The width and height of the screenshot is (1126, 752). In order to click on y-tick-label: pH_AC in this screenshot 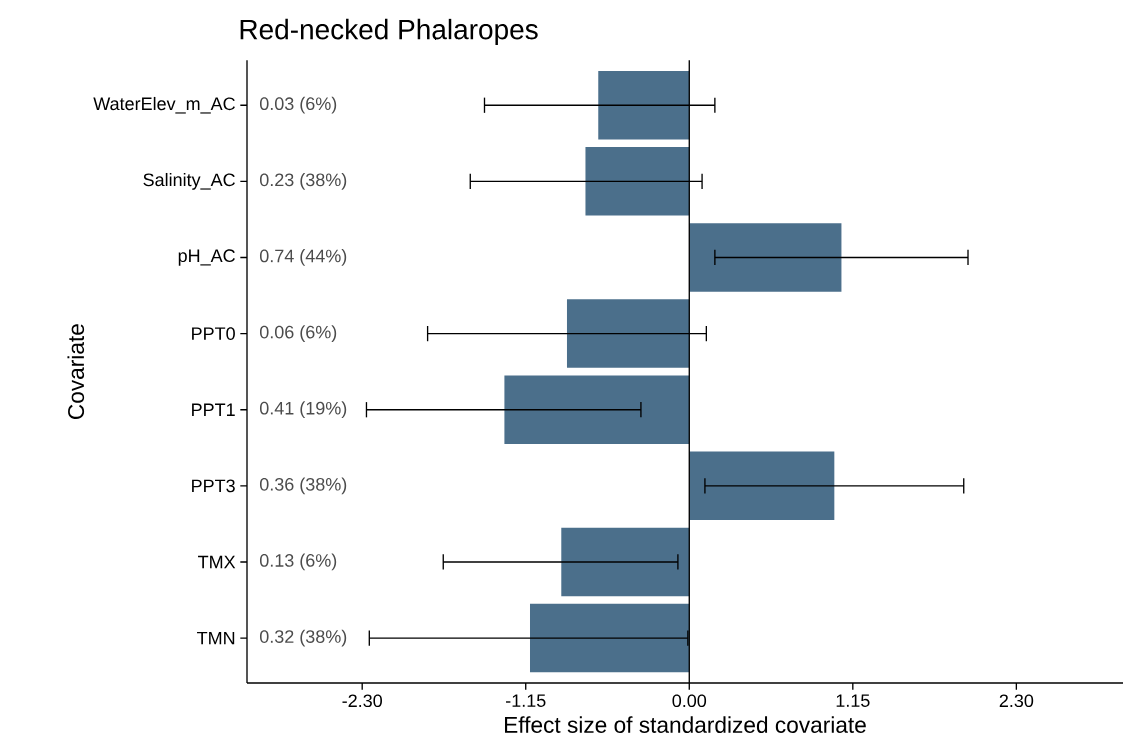, I will do `click(206, 257)`.